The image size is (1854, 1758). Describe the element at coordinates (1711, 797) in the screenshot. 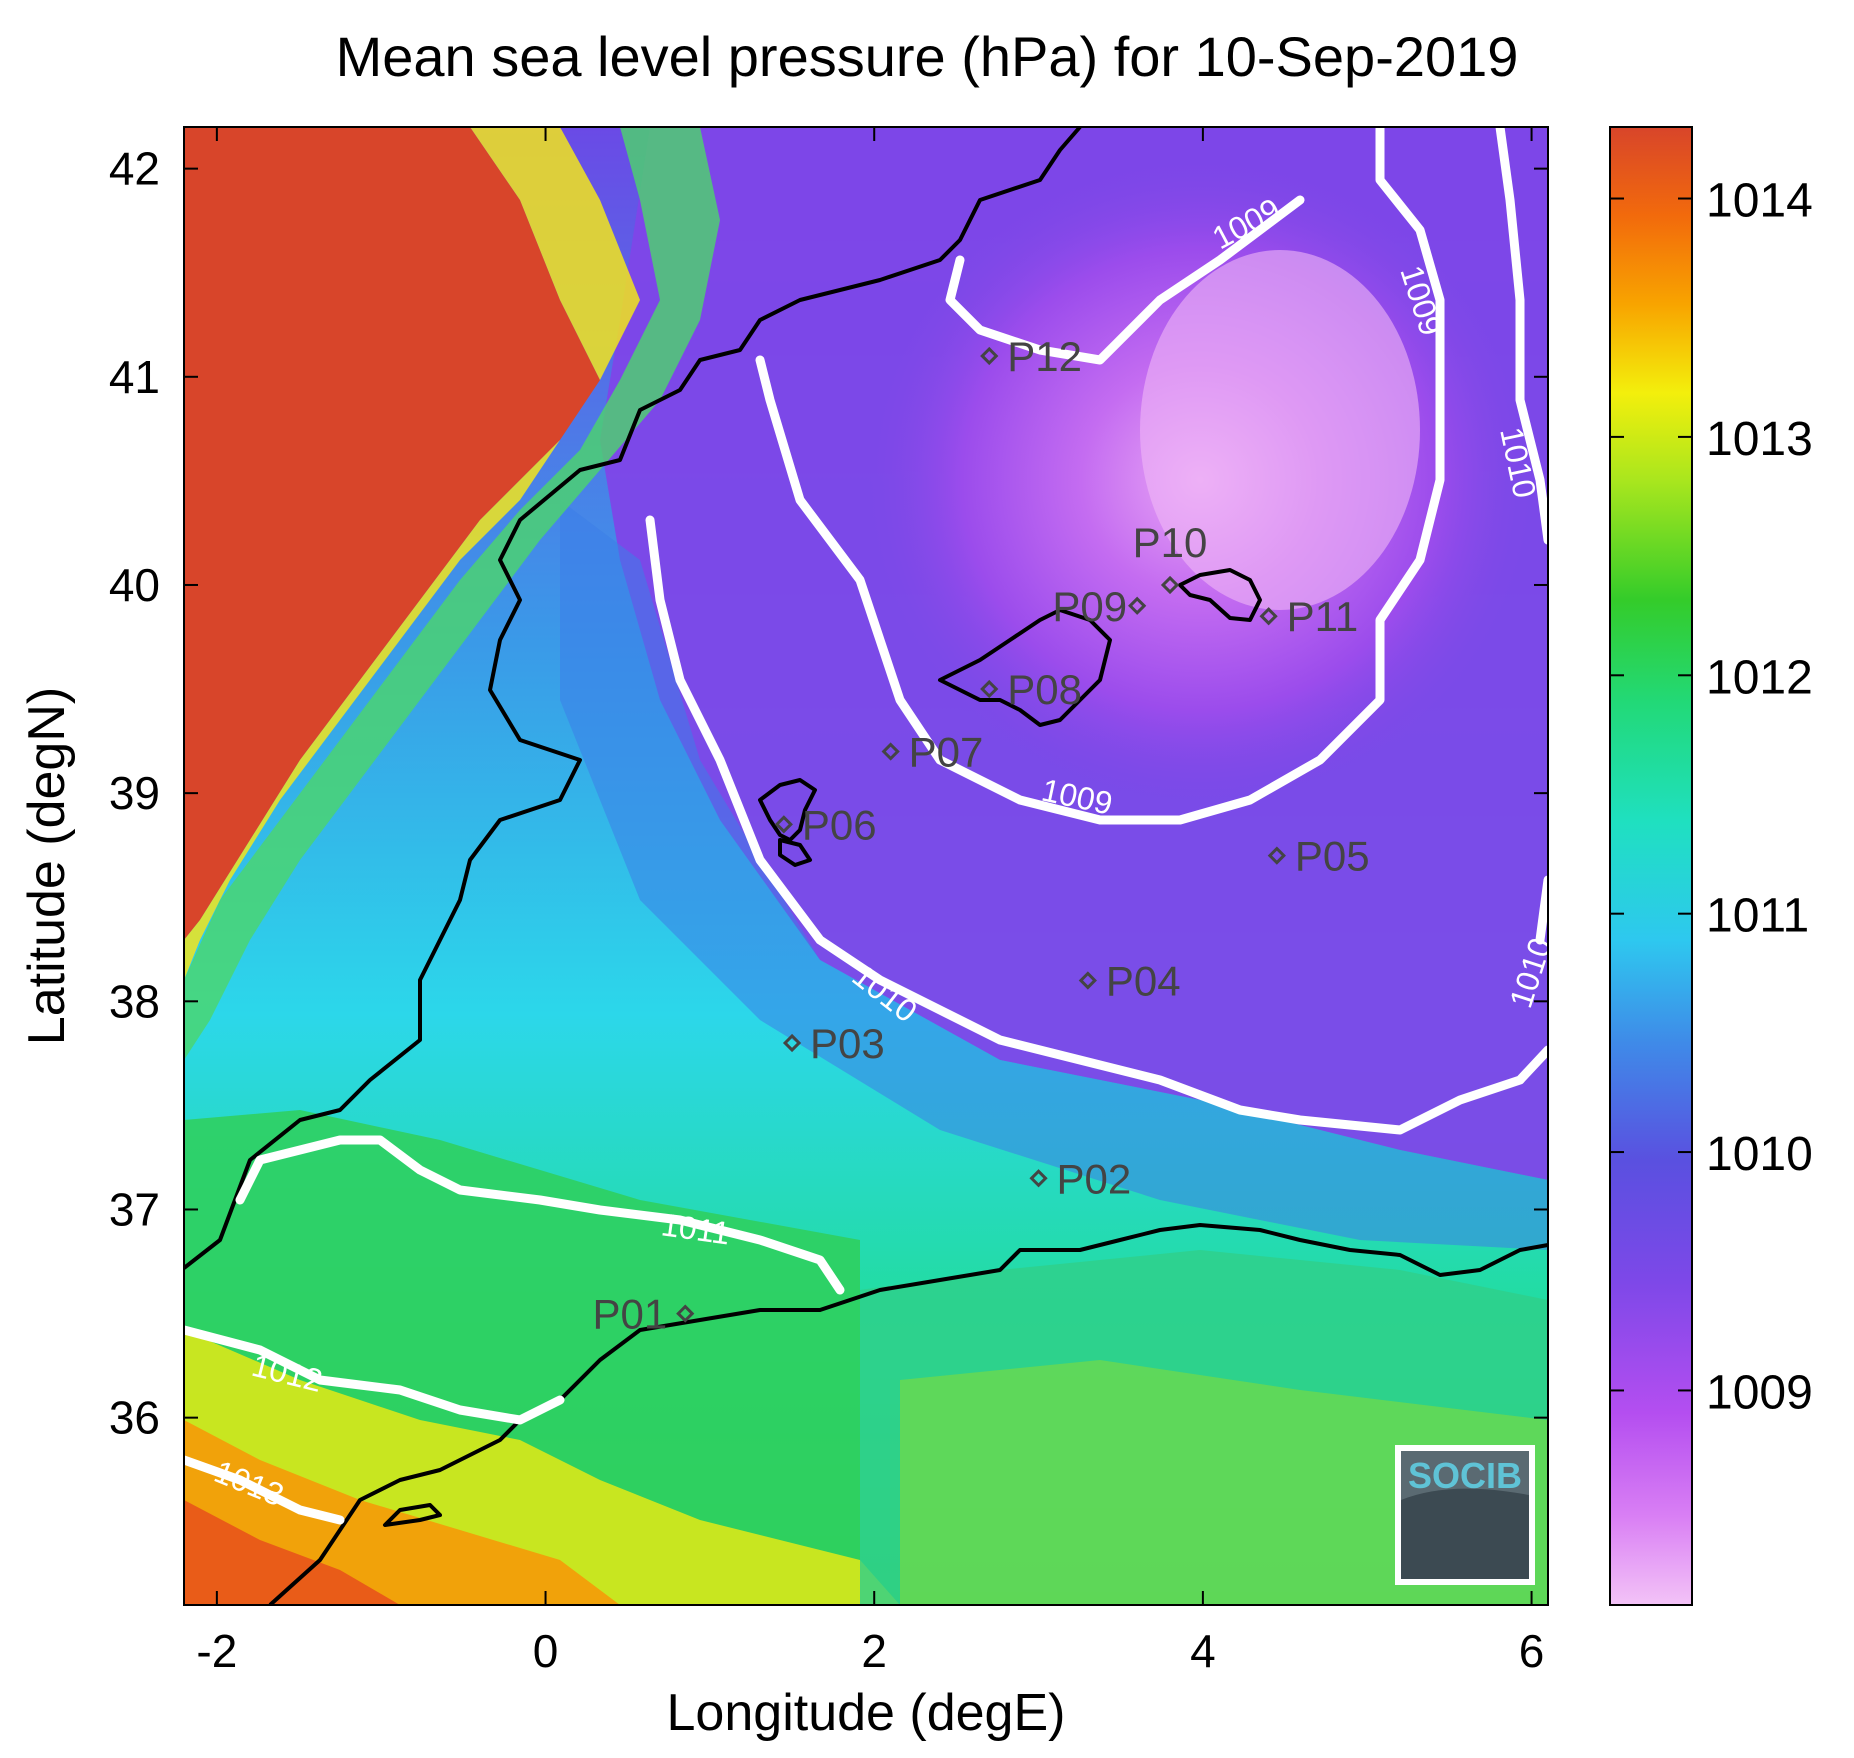

I see `colorbar-ticks: 1009 1010 1011 1012 1013 1014` at that location.